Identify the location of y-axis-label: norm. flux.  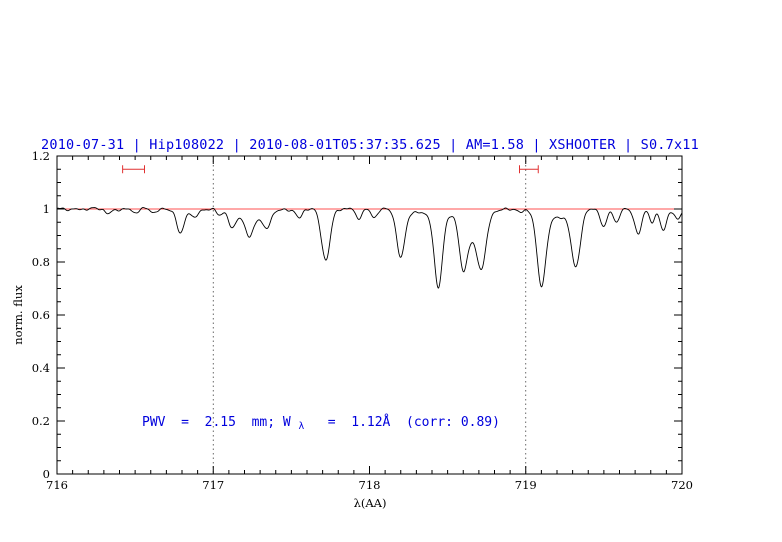
(18, 315).